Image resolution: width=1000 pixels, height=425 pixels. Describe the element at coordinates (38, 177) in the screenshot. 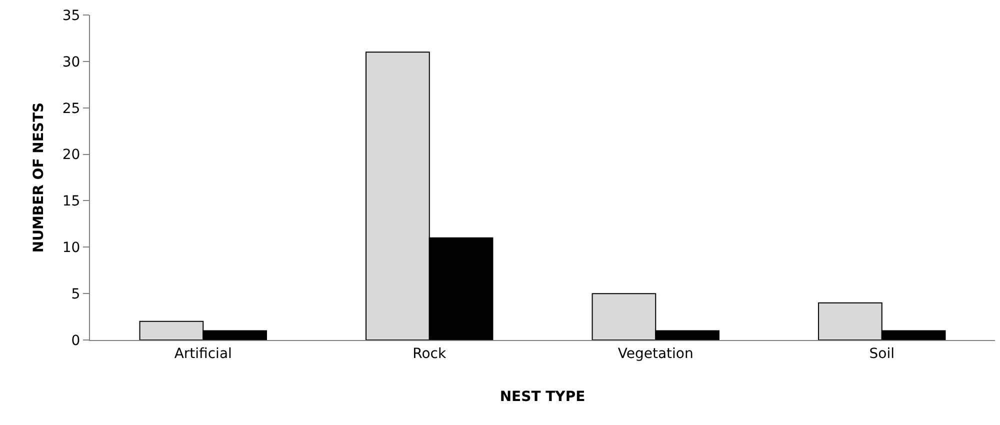

I see `y-axis-title: NUMBER OF NESTS` at that location.